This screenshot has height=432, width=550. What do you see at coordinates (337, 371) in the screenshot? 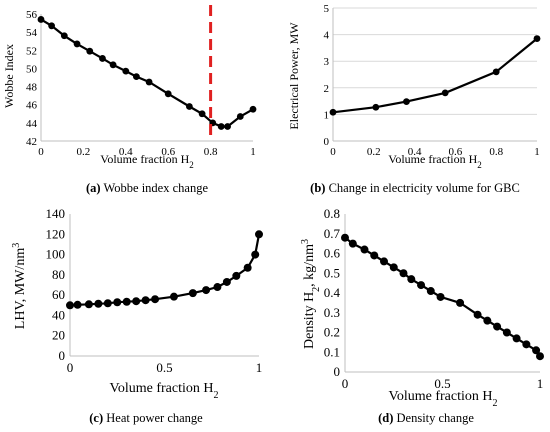
I see `panel-d-ytick-label: 0` at bounding box center [337, 371].